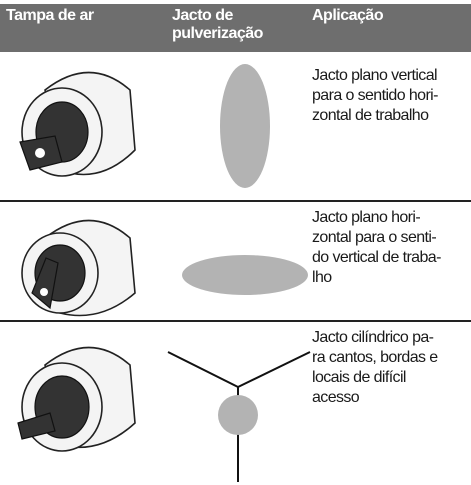 The image size is (471, 485). I want to click on header-cell: Tampa de ar, so click(50, 15).